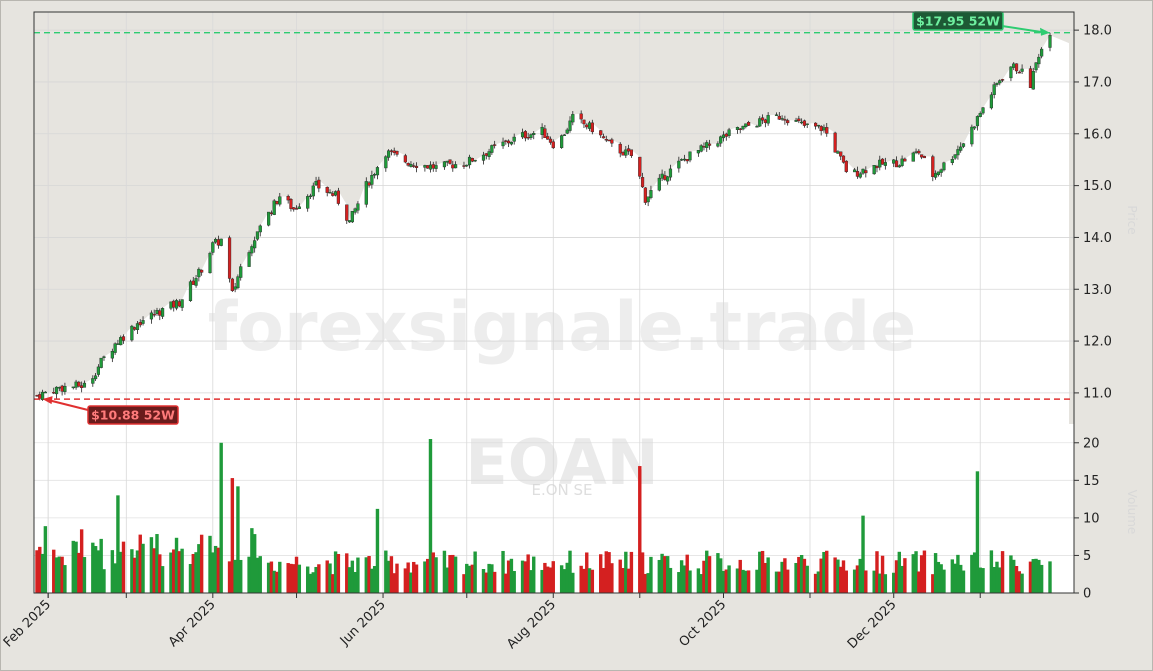 This screenshot has height=671, width=1153. What do you see at coordinates (47, 400) in the screenshot?
I see `low-52w-arrowhead` at bounding box center [47, 400].